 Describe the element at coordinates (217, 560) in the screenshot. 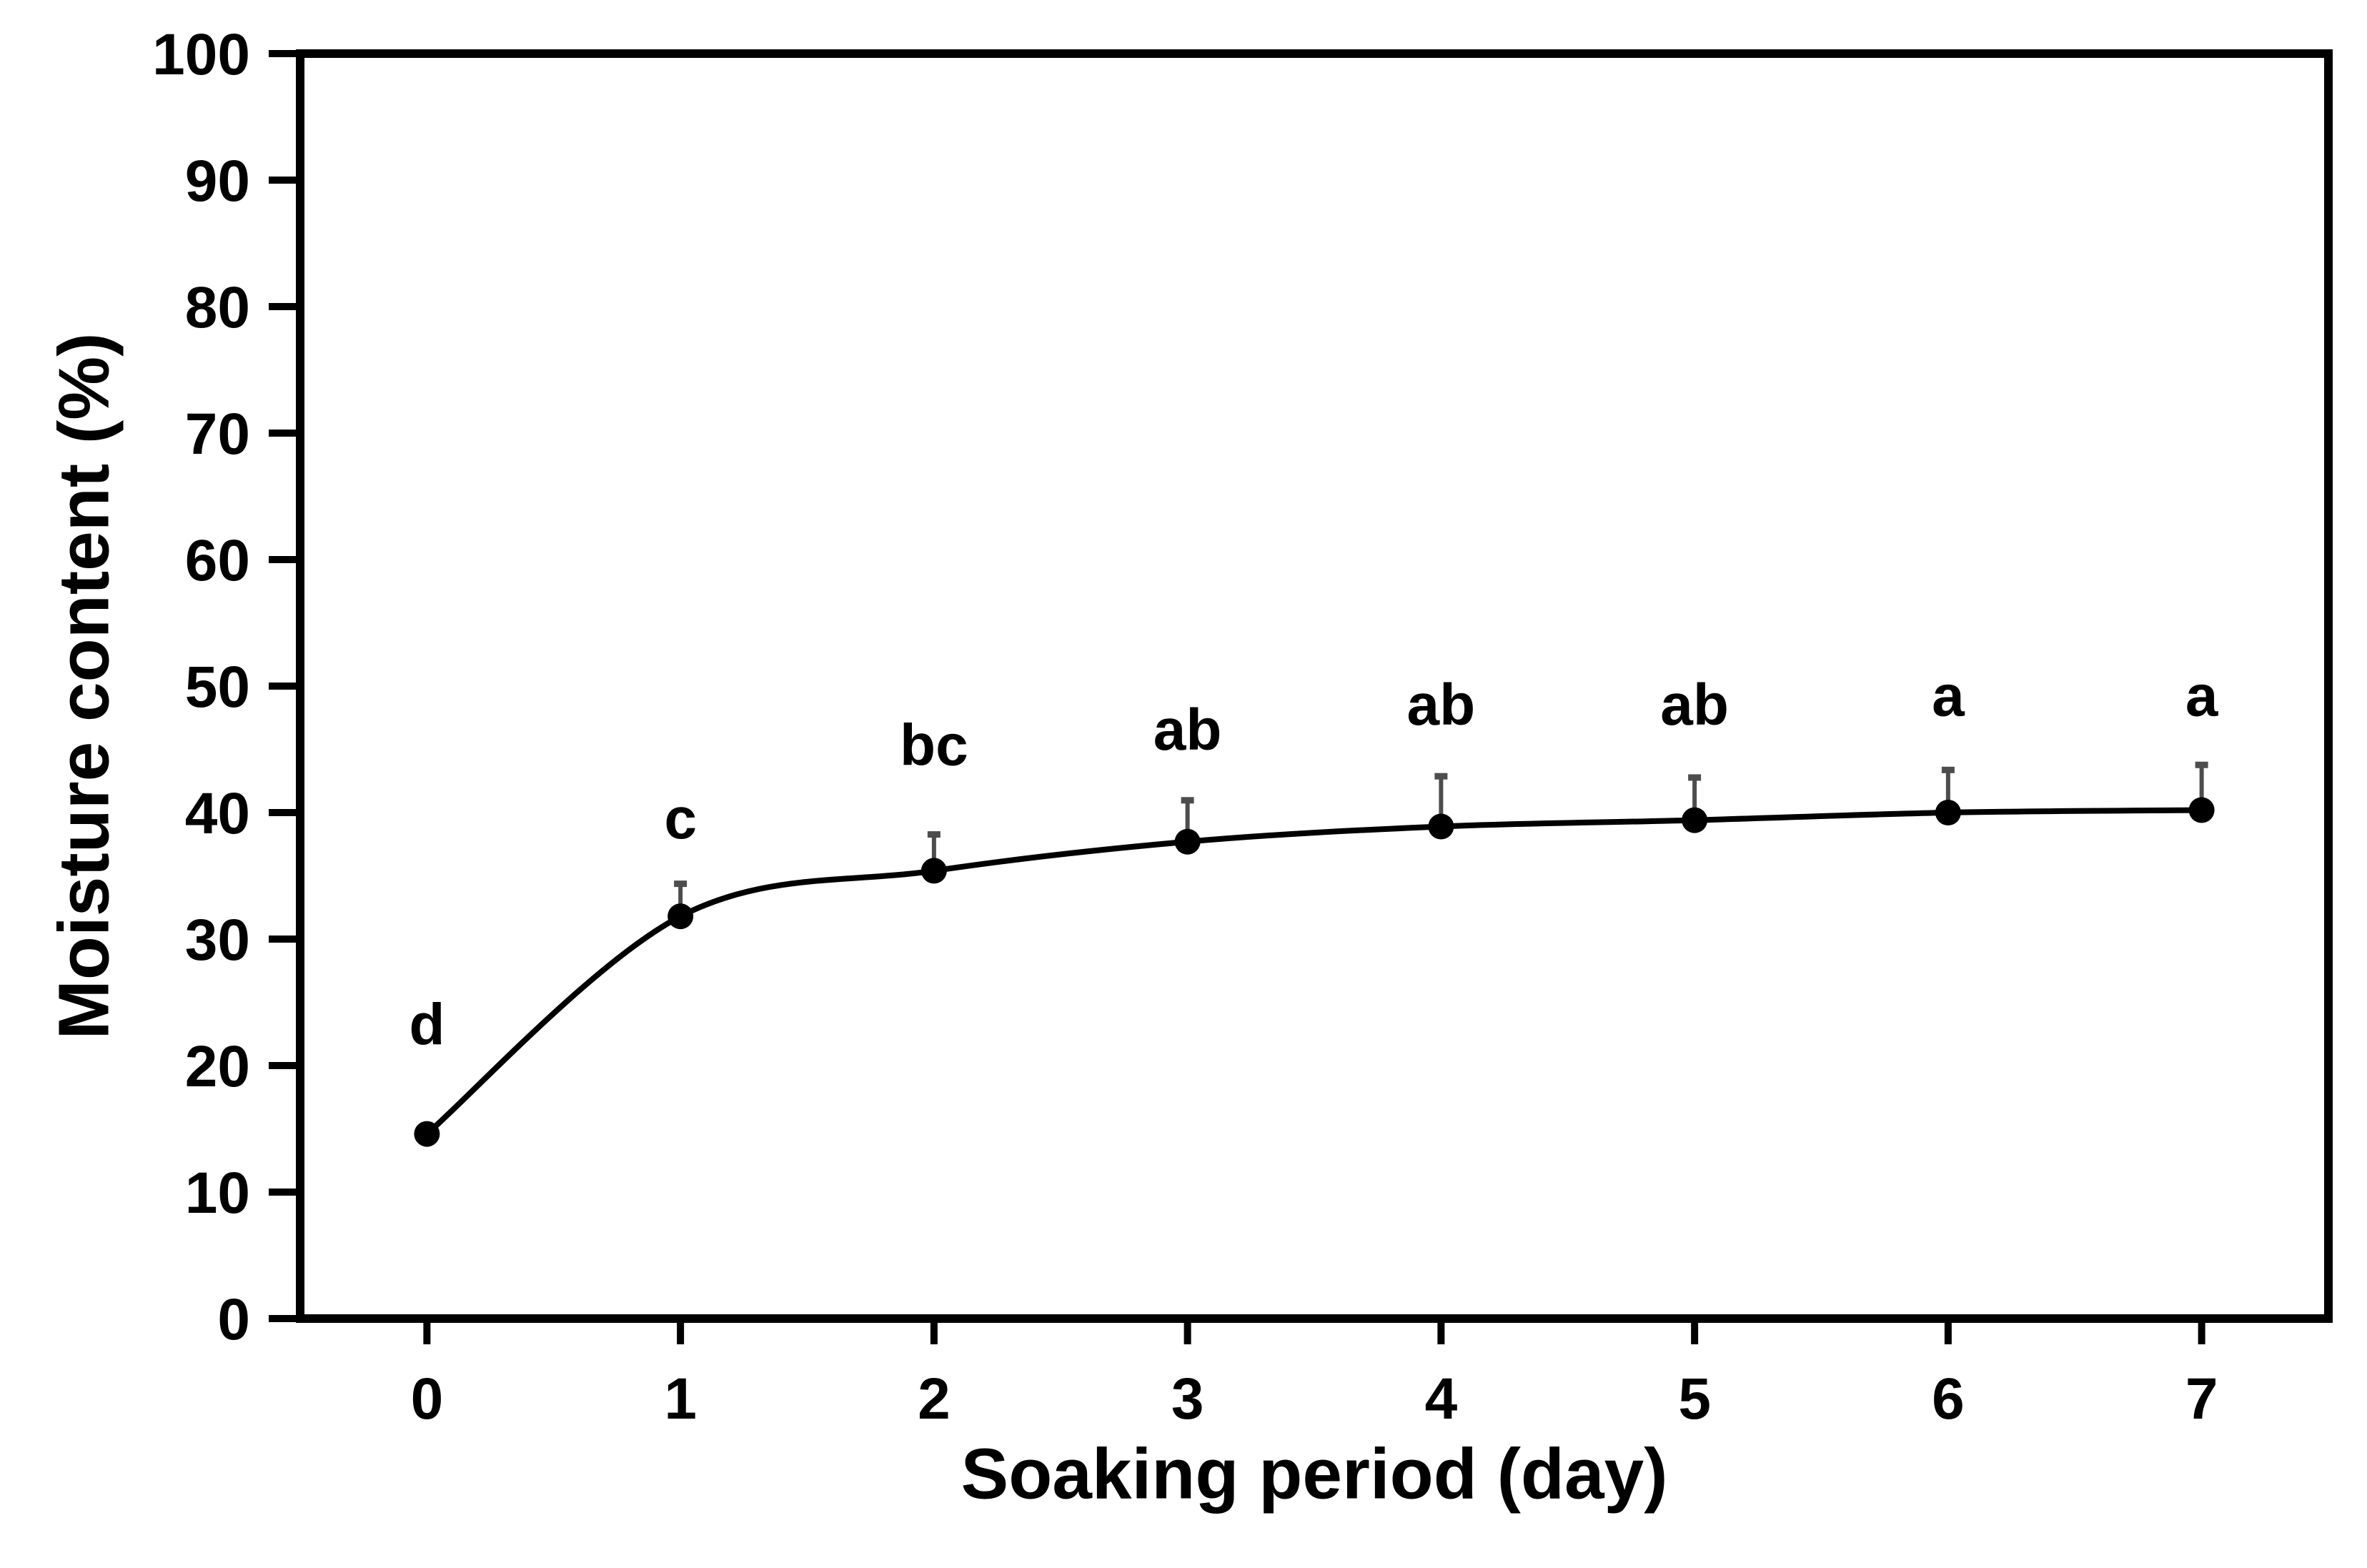

I see `y-tick-label: 60` at that location.